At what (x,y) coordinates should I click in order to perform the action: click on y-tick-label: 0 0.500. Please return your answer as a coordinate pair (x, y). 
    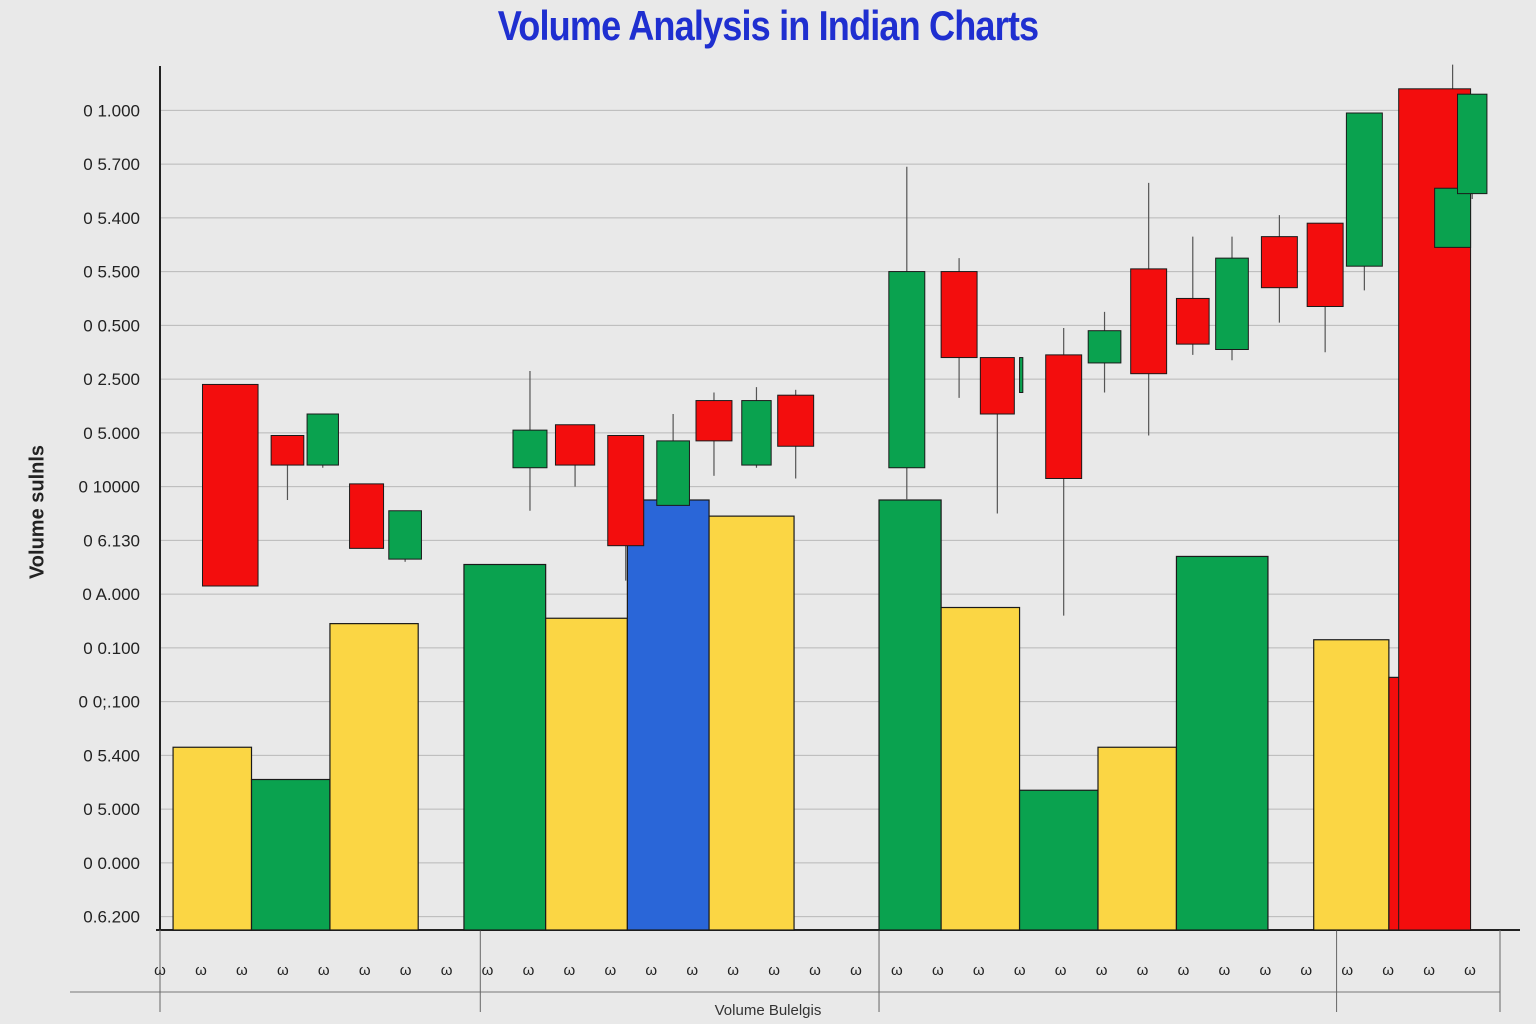
    Looking at the image, I should click on (111, 325).